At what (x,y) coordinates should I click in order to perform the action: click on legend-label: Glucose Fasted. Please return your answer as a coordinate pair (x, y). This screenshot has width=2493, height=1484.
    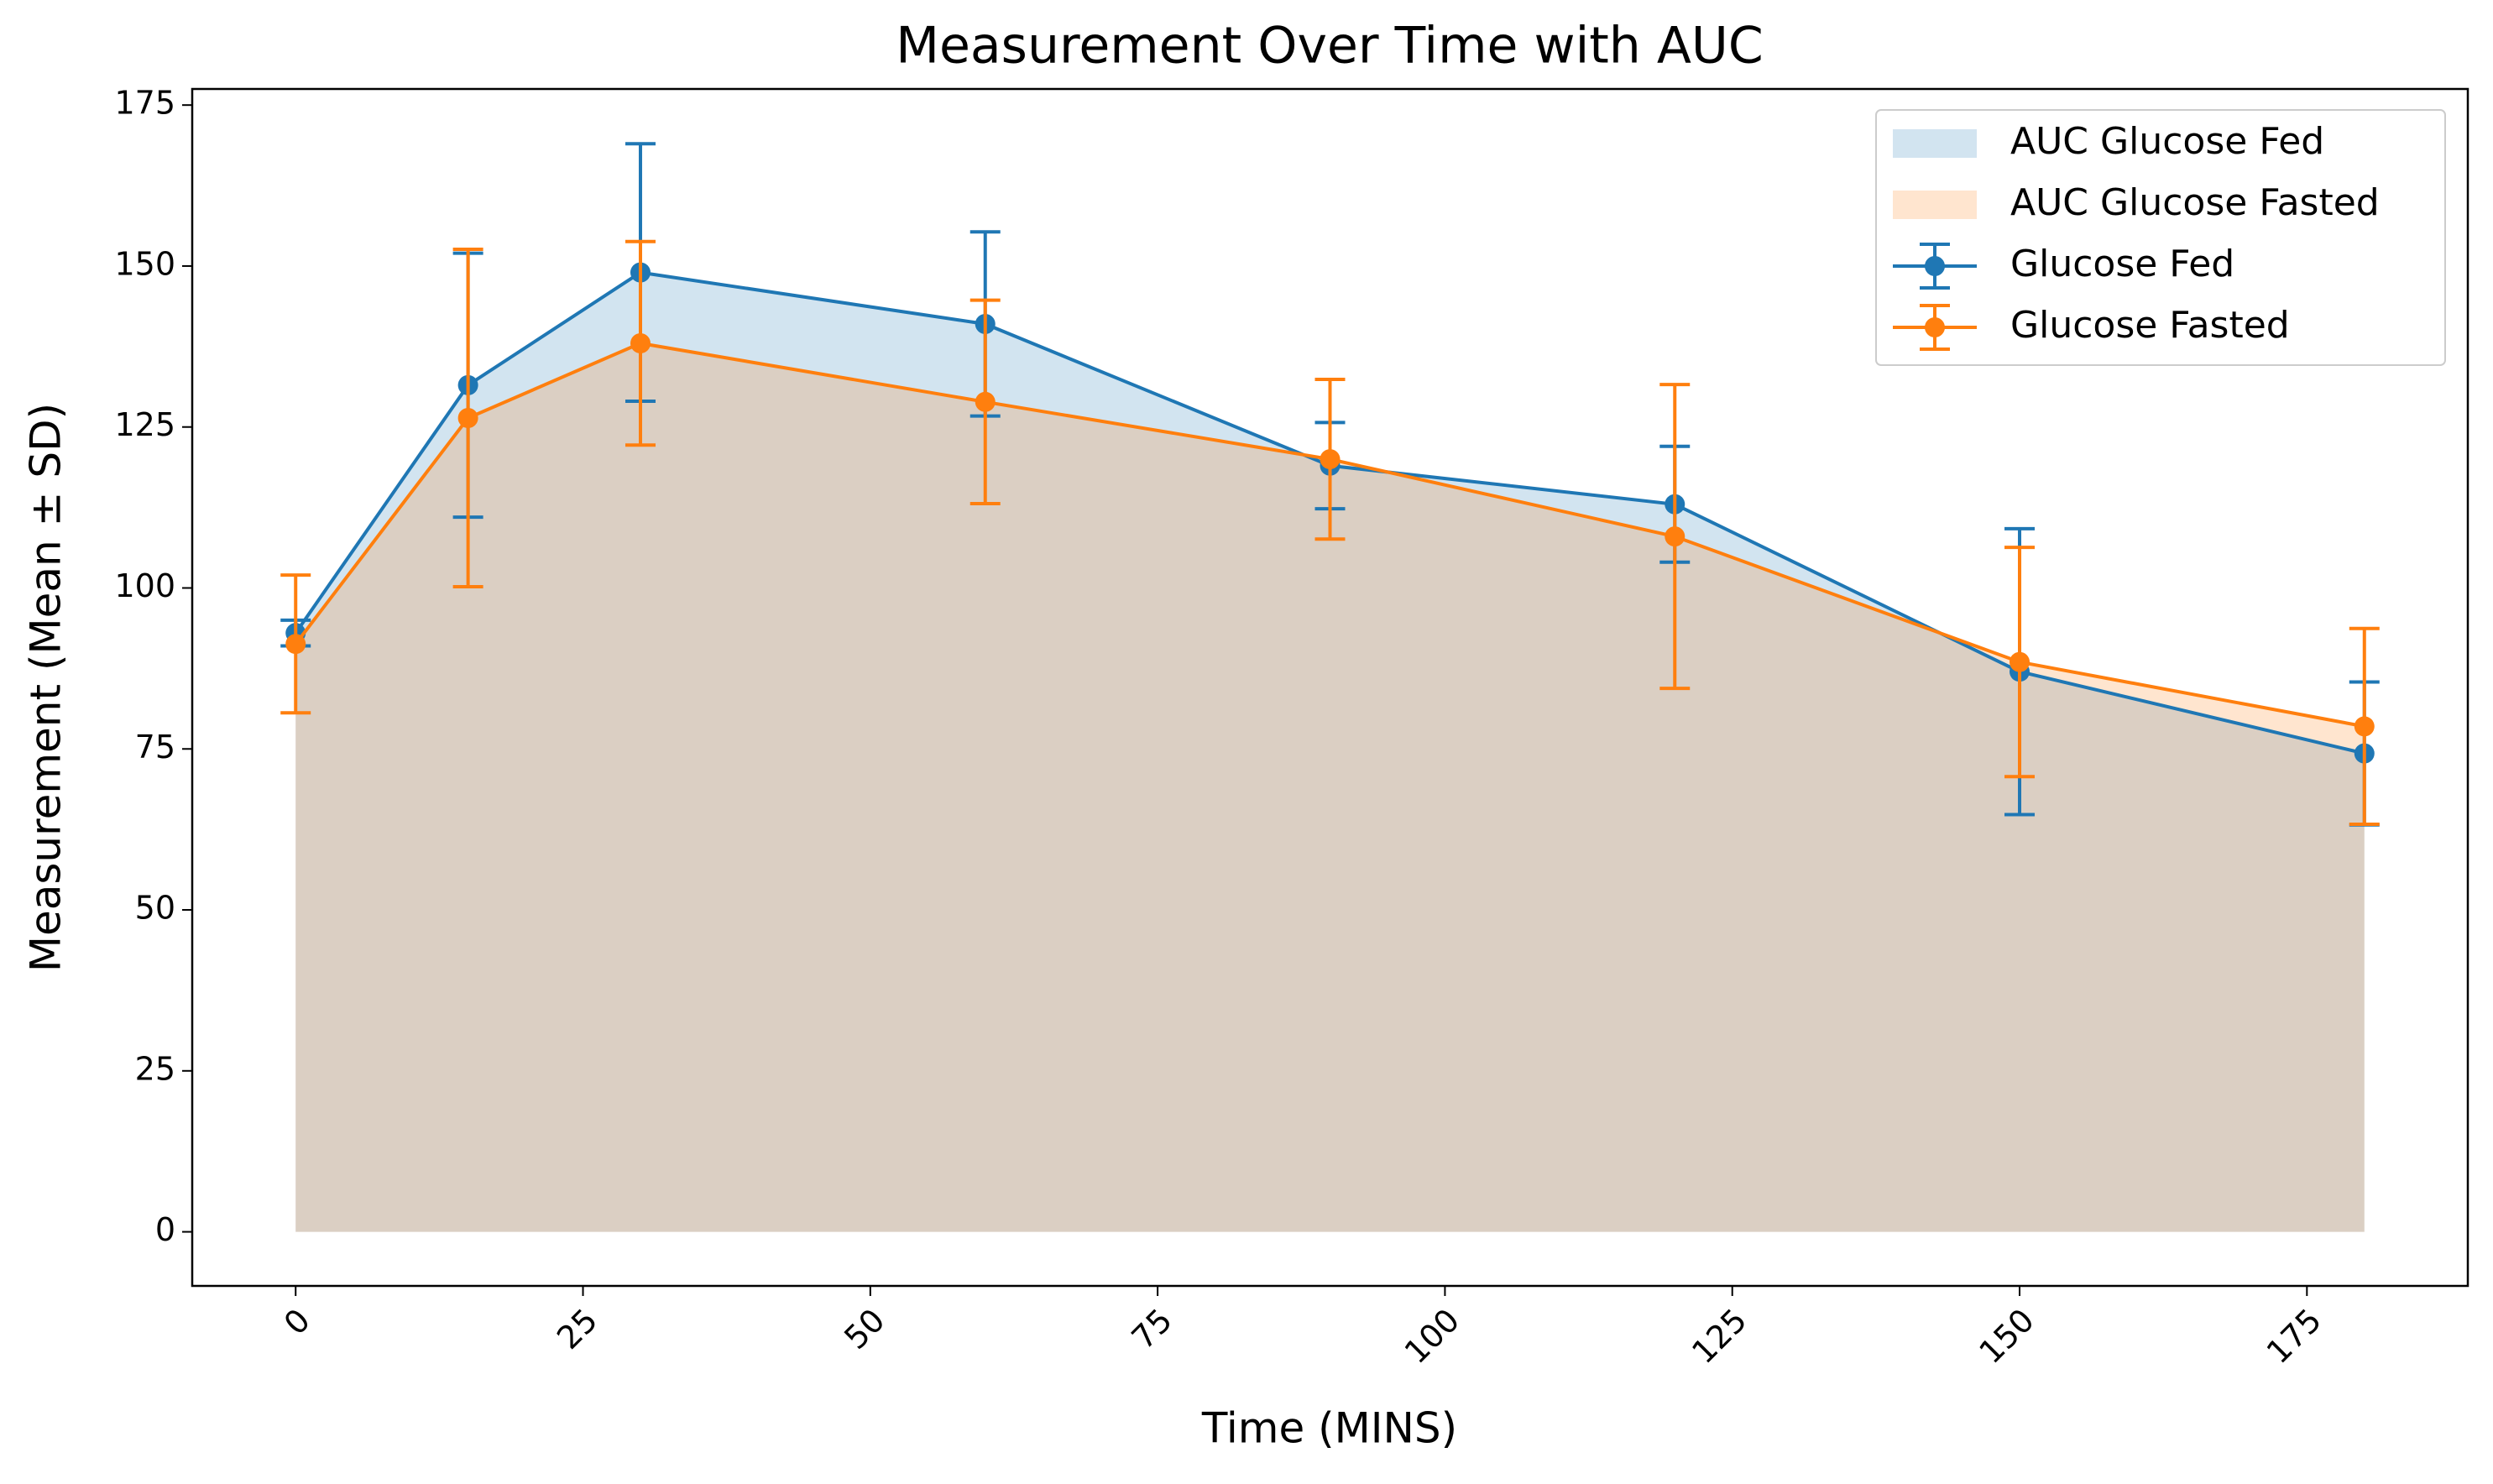
    Looking at the image, I should click on (2150, 325).